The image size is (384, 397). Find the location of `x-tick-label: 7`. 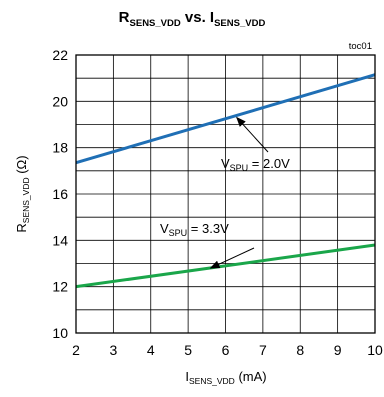

x-tick-label: 7 is located at coordinates (263, 350).